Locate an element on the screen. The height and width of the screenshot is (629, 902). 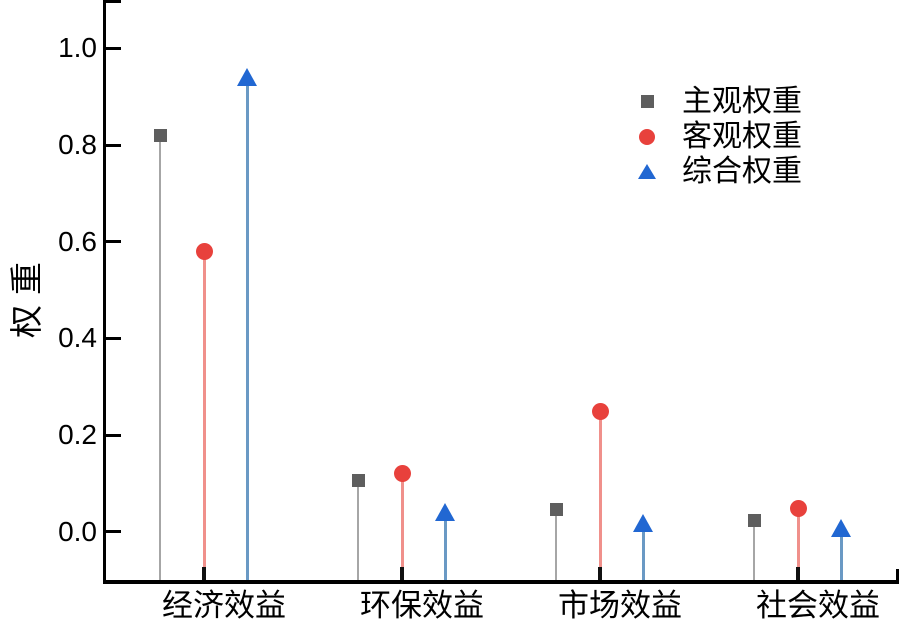
legend-label: 综合权重 is located at coordinates (742, 171).